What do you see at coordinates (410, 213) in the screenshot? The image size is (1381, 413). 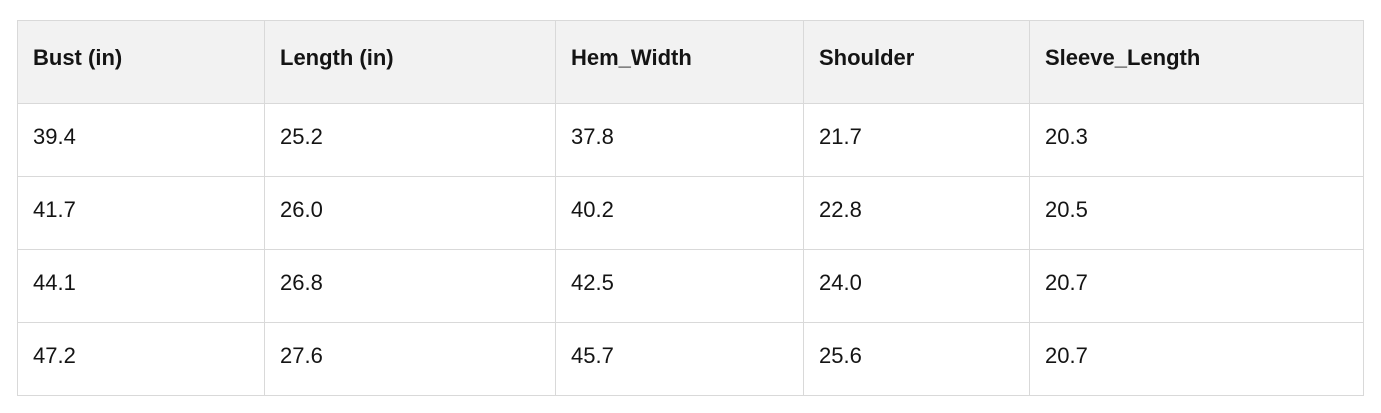 I see `cell-length: 26.0` at bounding box center [410, 213].